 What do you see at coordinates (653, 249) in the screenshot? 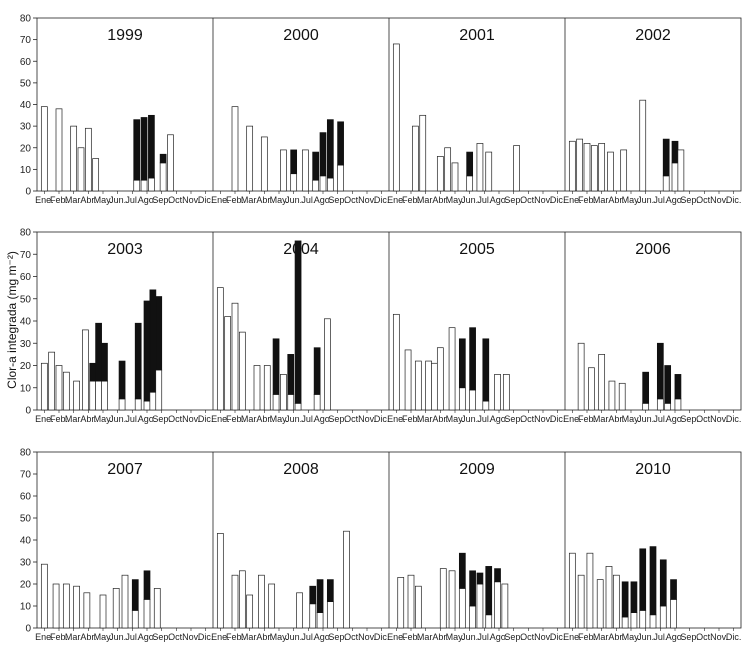
I see `year-label: 2006` at bounding box center [653, 249].